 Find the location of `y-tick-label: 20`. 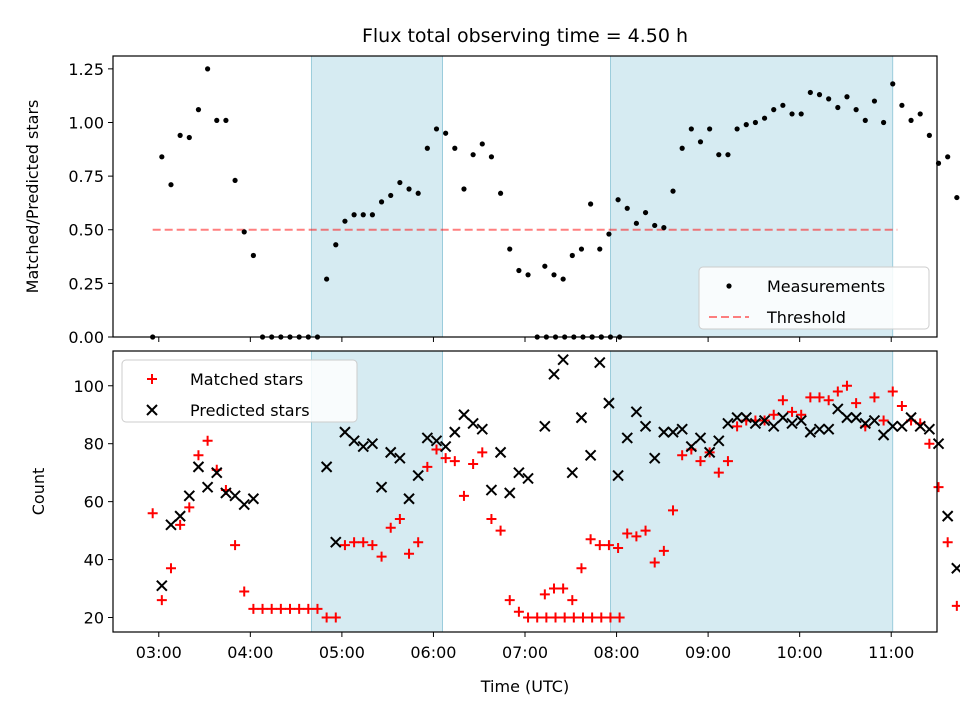

y-tick-label: 20 is located at coordinates (94, 618).